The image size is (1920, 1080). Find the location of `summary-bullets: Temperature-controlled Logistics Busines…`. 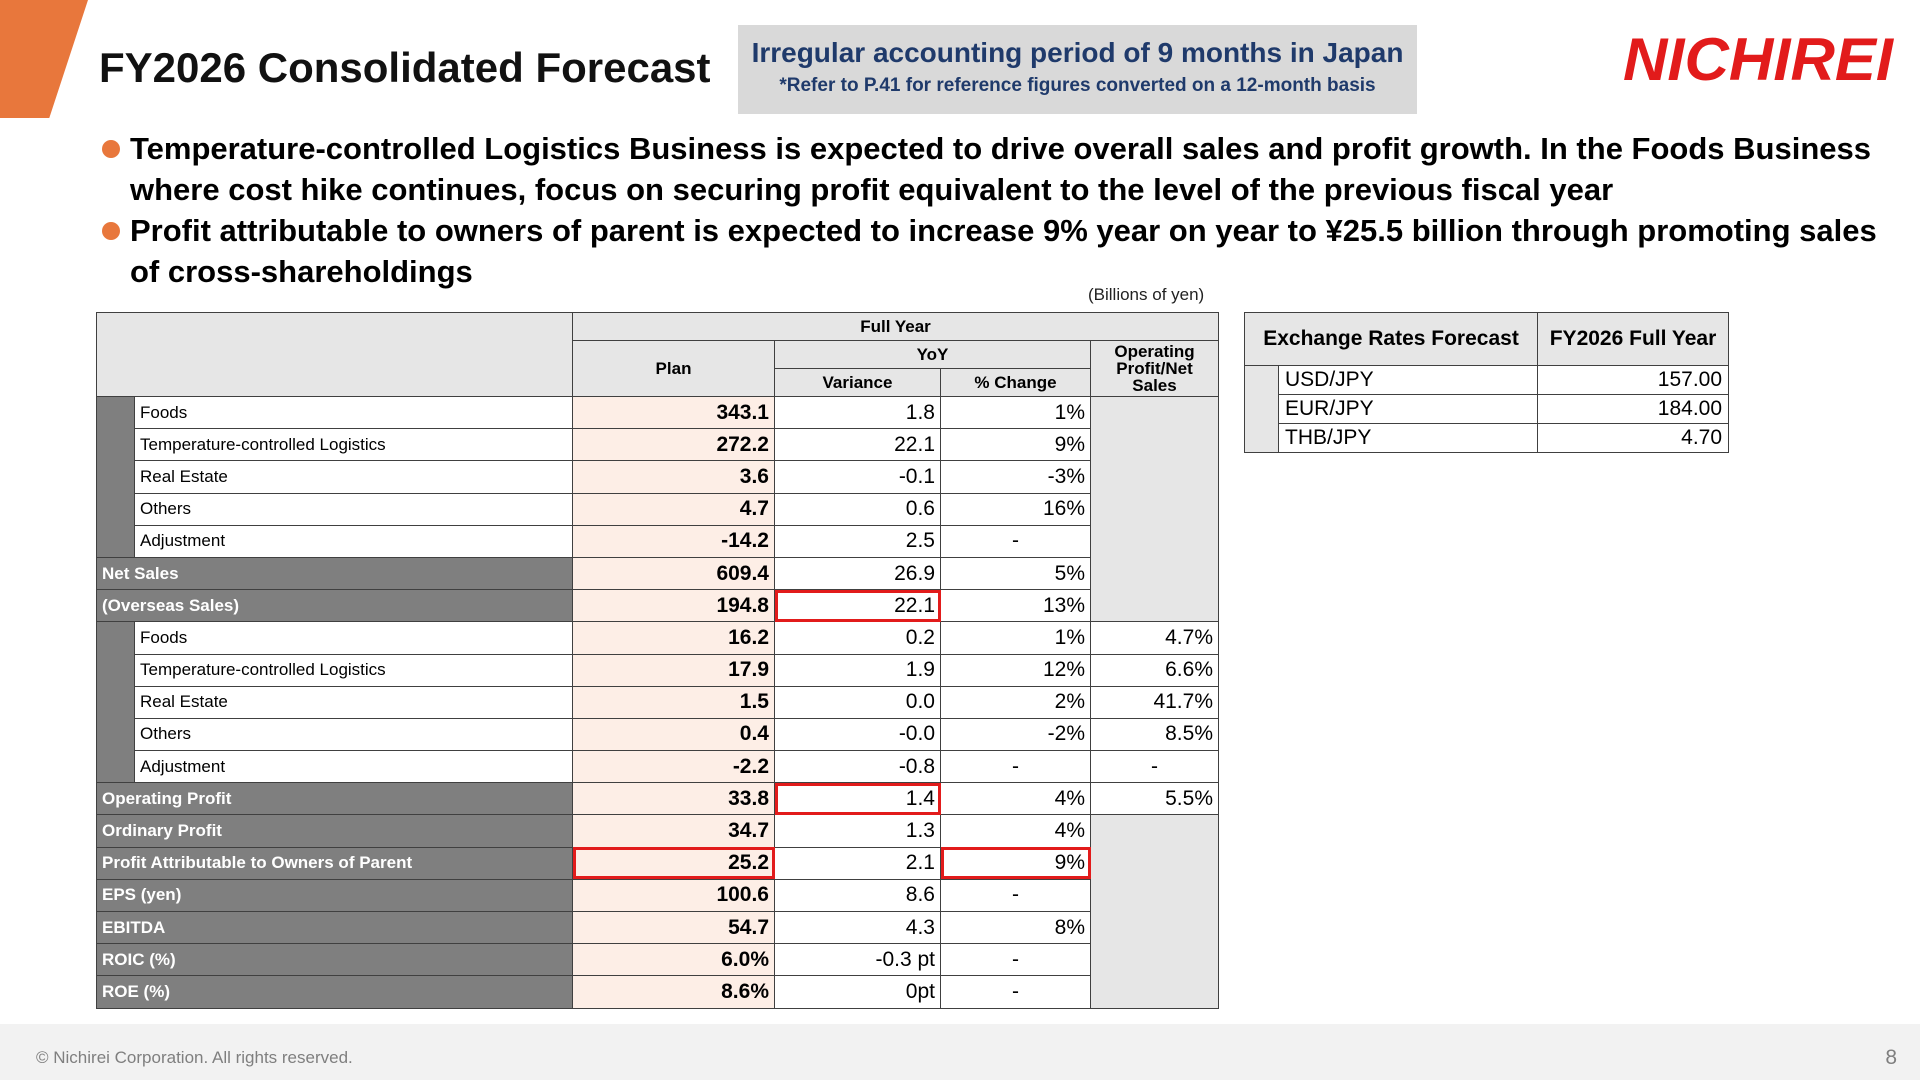

summary-bullets: Temperature-controlled Logistics Busines… is located at coordinates (990, 210).